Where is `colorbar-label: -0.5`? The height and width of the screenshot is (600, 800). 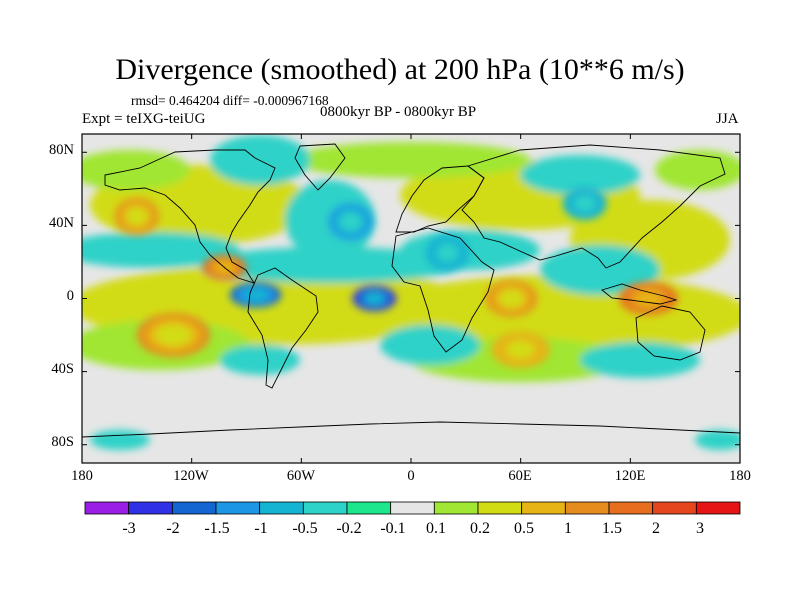
colorbar-label: -0.5 is located at coordinates (305, 528).